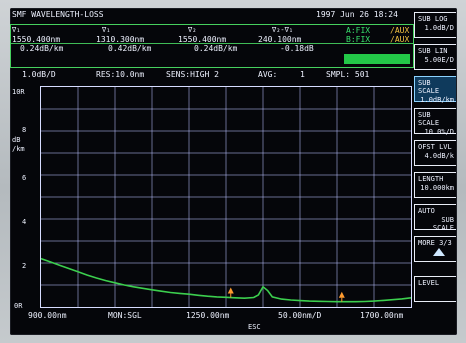 The width and height of the screenshot is (466, 343). Describe the element at coordinates (435, 147) in the screenshot. I see `softkey-label: OFST LVL` at that location.